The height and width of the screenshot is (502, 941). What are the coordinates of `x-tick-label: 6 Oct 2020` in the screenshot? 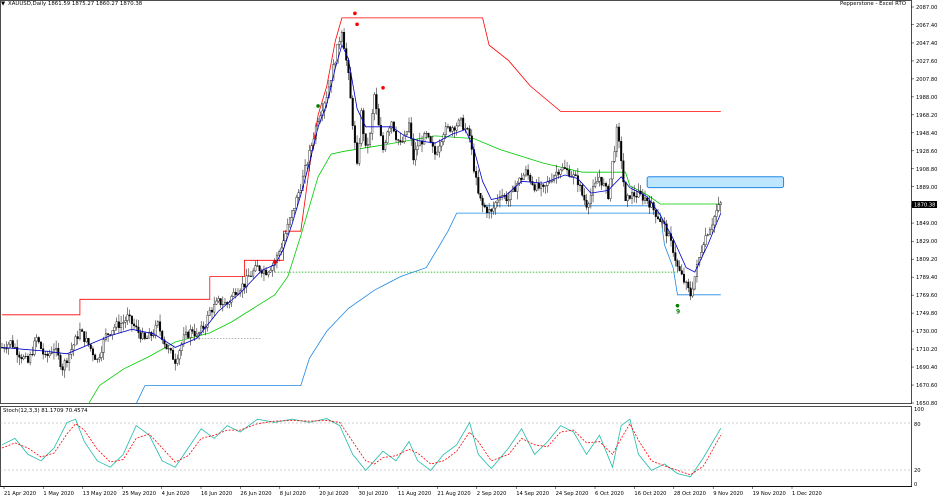 It's located at (609, 494).